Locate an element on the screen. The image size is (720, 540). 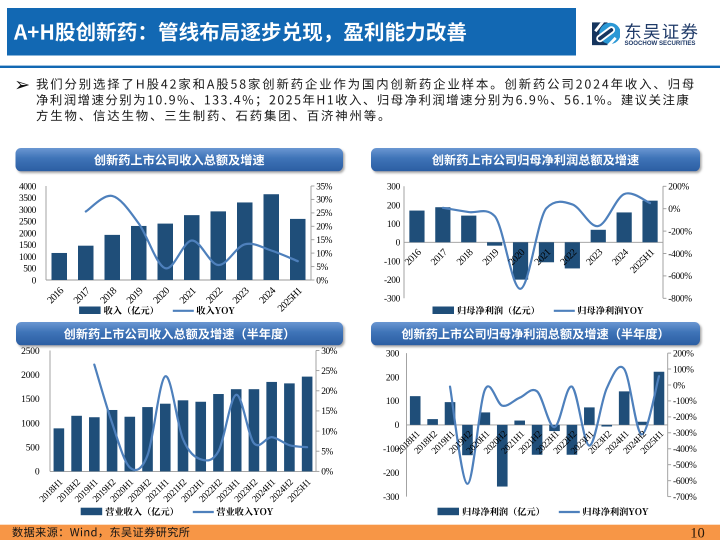
svg-text: 10 is located at coordinates (697, 532).